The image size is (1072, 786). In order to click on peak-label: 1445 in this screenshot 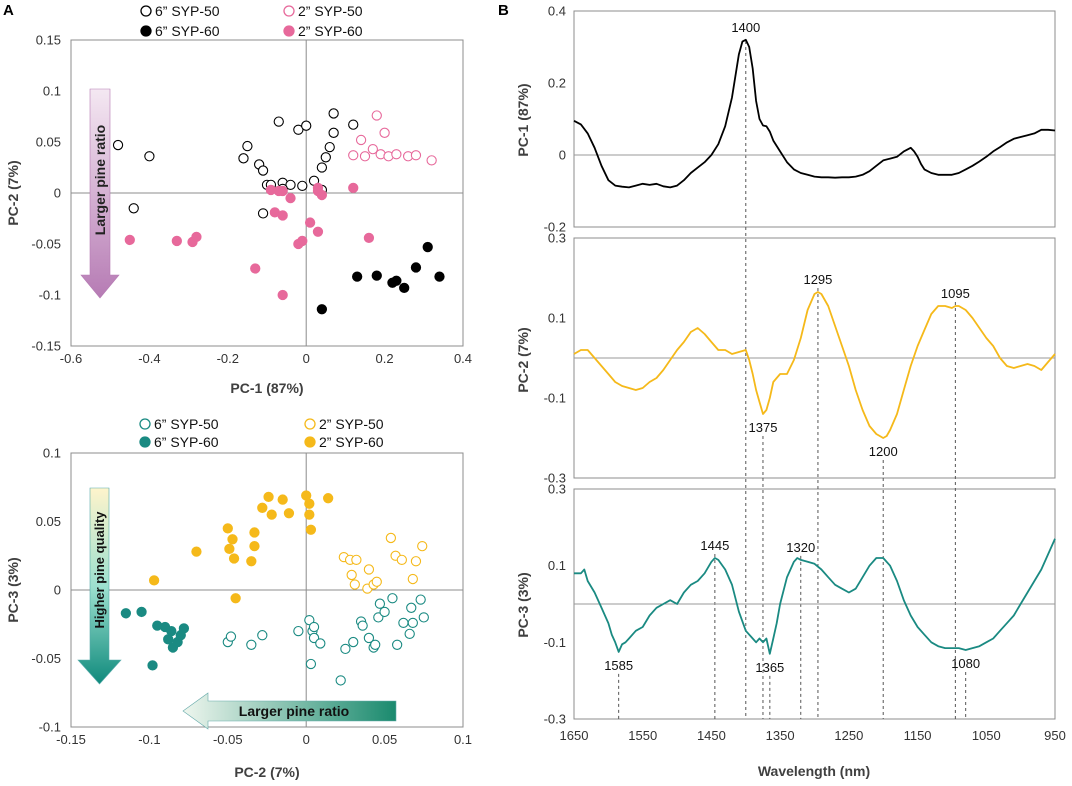, I will do `click(714, 545)`.